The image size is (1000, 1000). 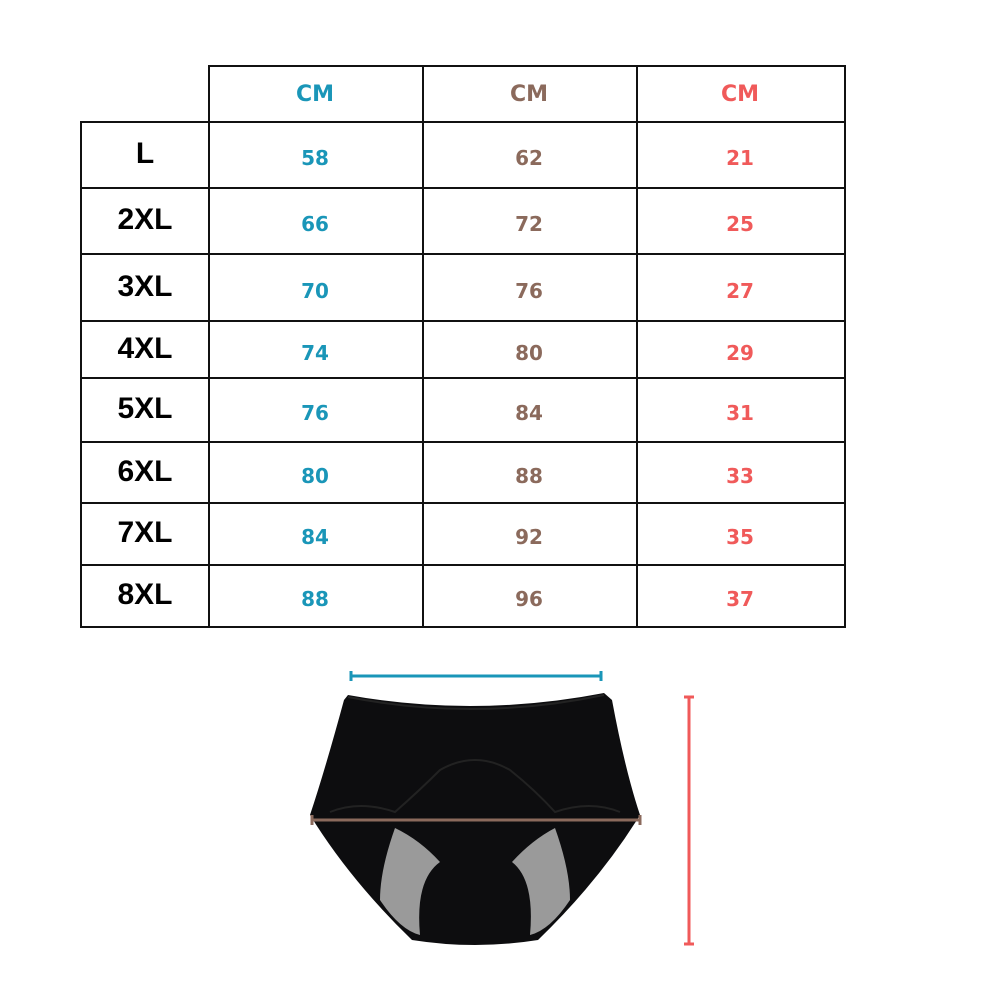 I want to click on measurement-value: 27, so click(x=740, y=290).